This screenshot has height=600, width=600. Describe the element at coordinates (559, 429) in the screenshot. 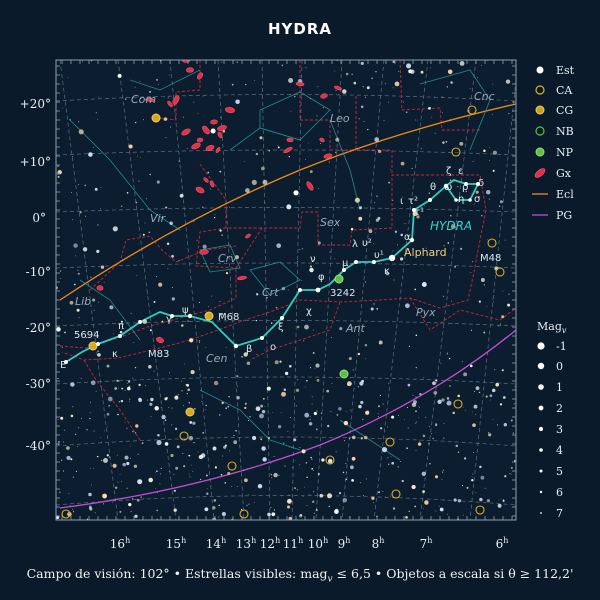

I see `mag-label: 3` at that location.